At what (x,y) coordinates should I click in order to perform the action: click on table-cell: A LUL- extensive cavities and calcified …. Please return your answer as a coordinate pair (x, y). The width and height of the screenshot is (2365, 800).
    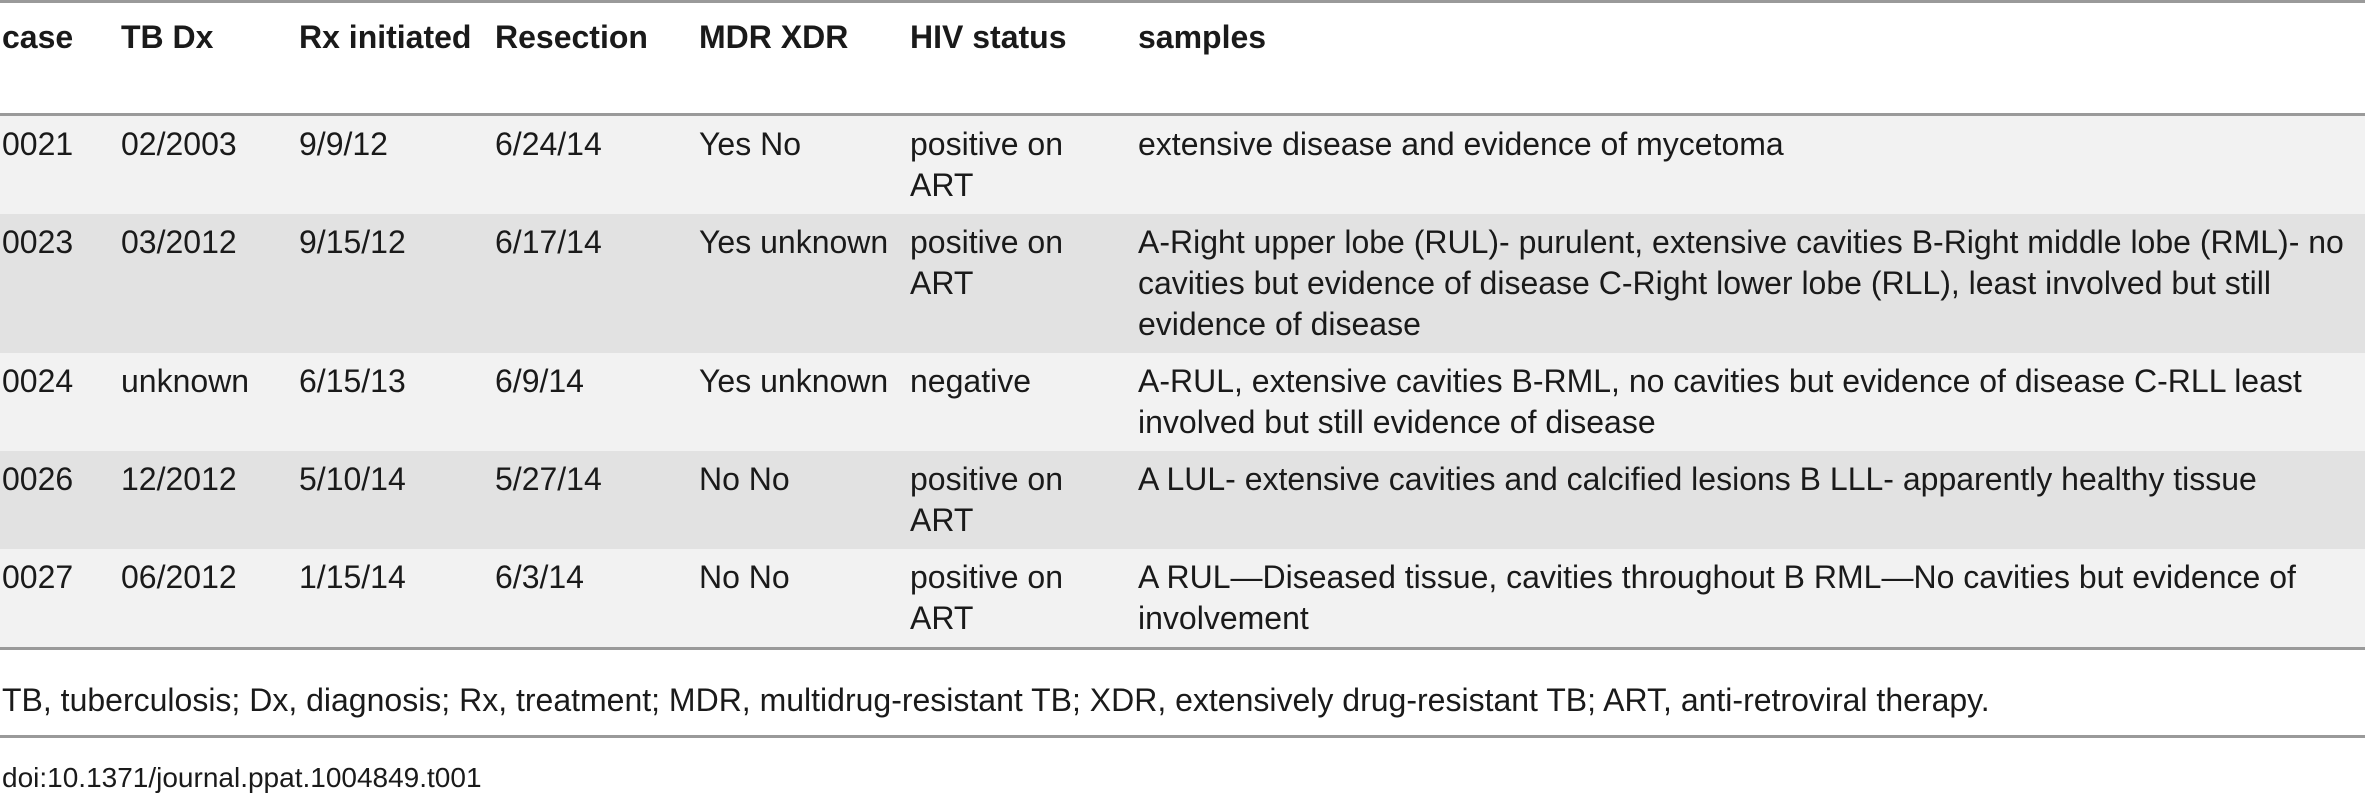
    Looking at the image, I should click on (1697, 479).